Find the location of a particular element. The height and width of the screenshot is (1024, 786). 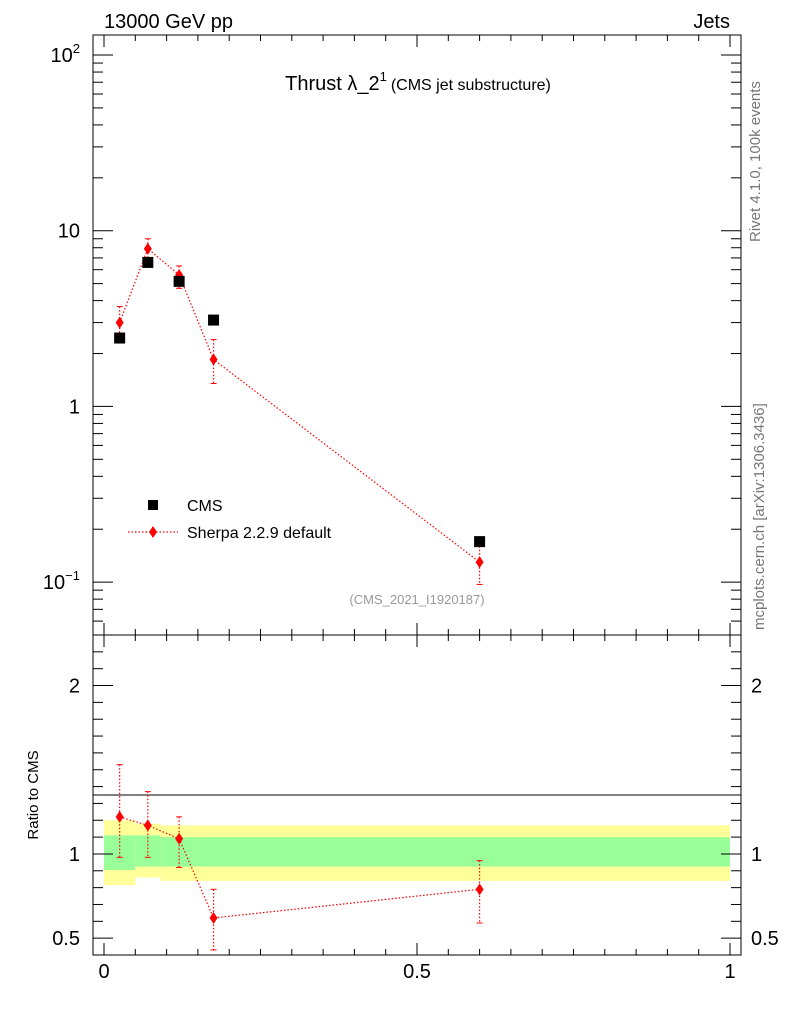

ratio-y-tick-label-left: 0.5 is located at coordinates (66, 939).